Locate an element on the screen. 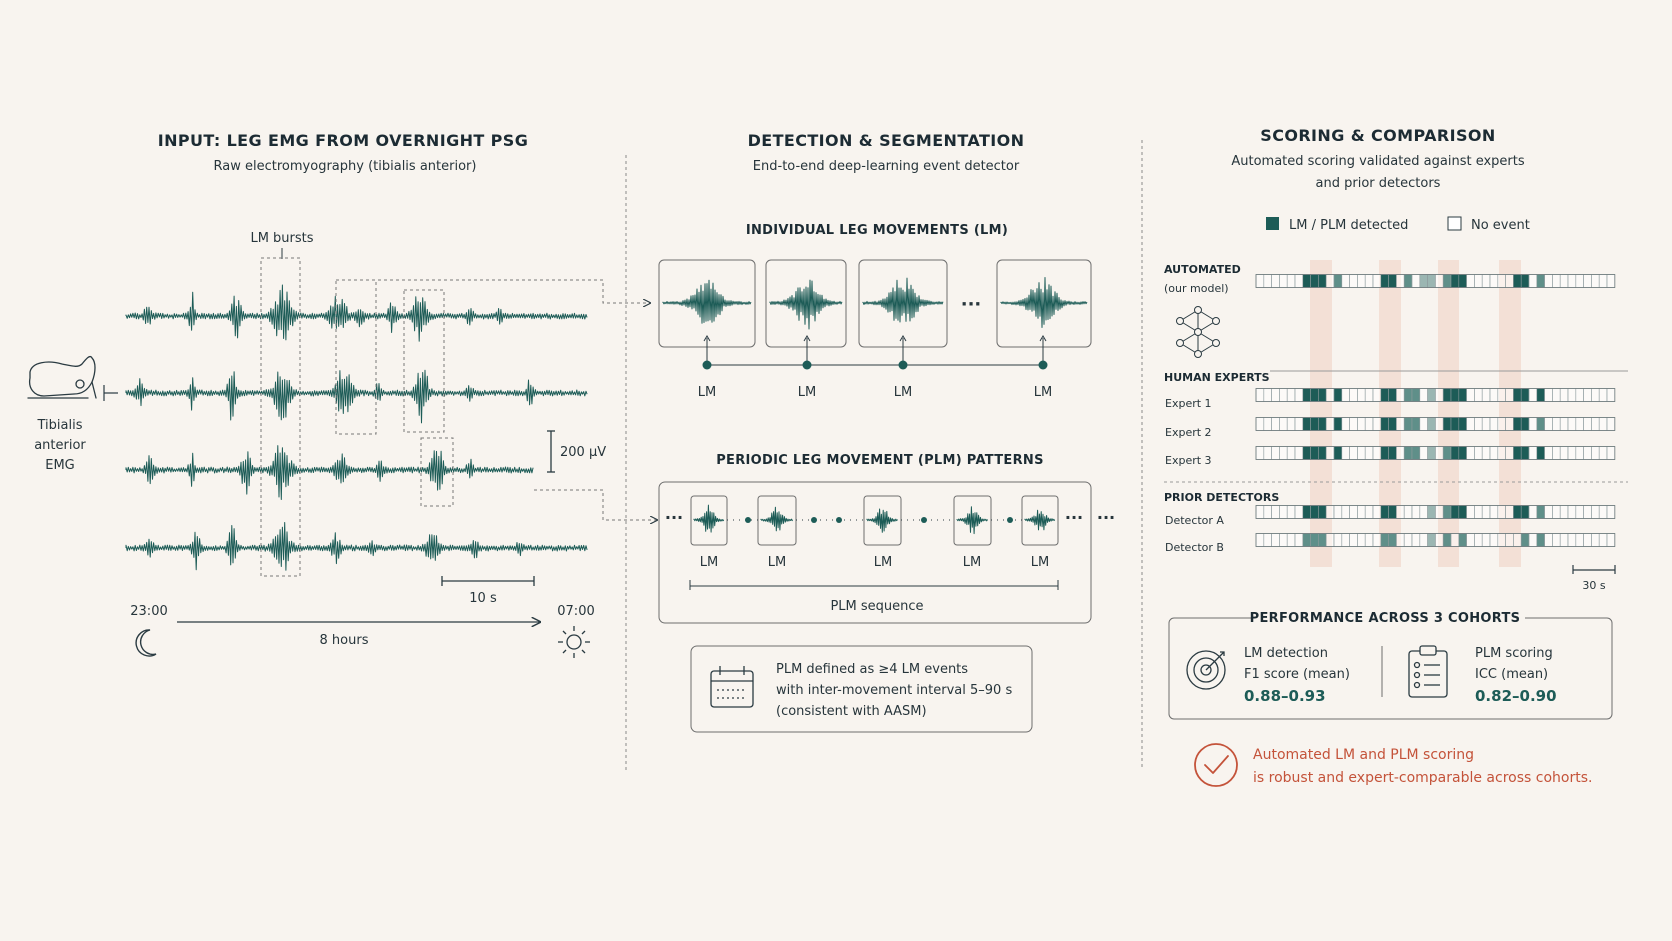 The width and height of the screenshot is (1672, 941). plm-label-3: LM is located at coordinates (883, 562).